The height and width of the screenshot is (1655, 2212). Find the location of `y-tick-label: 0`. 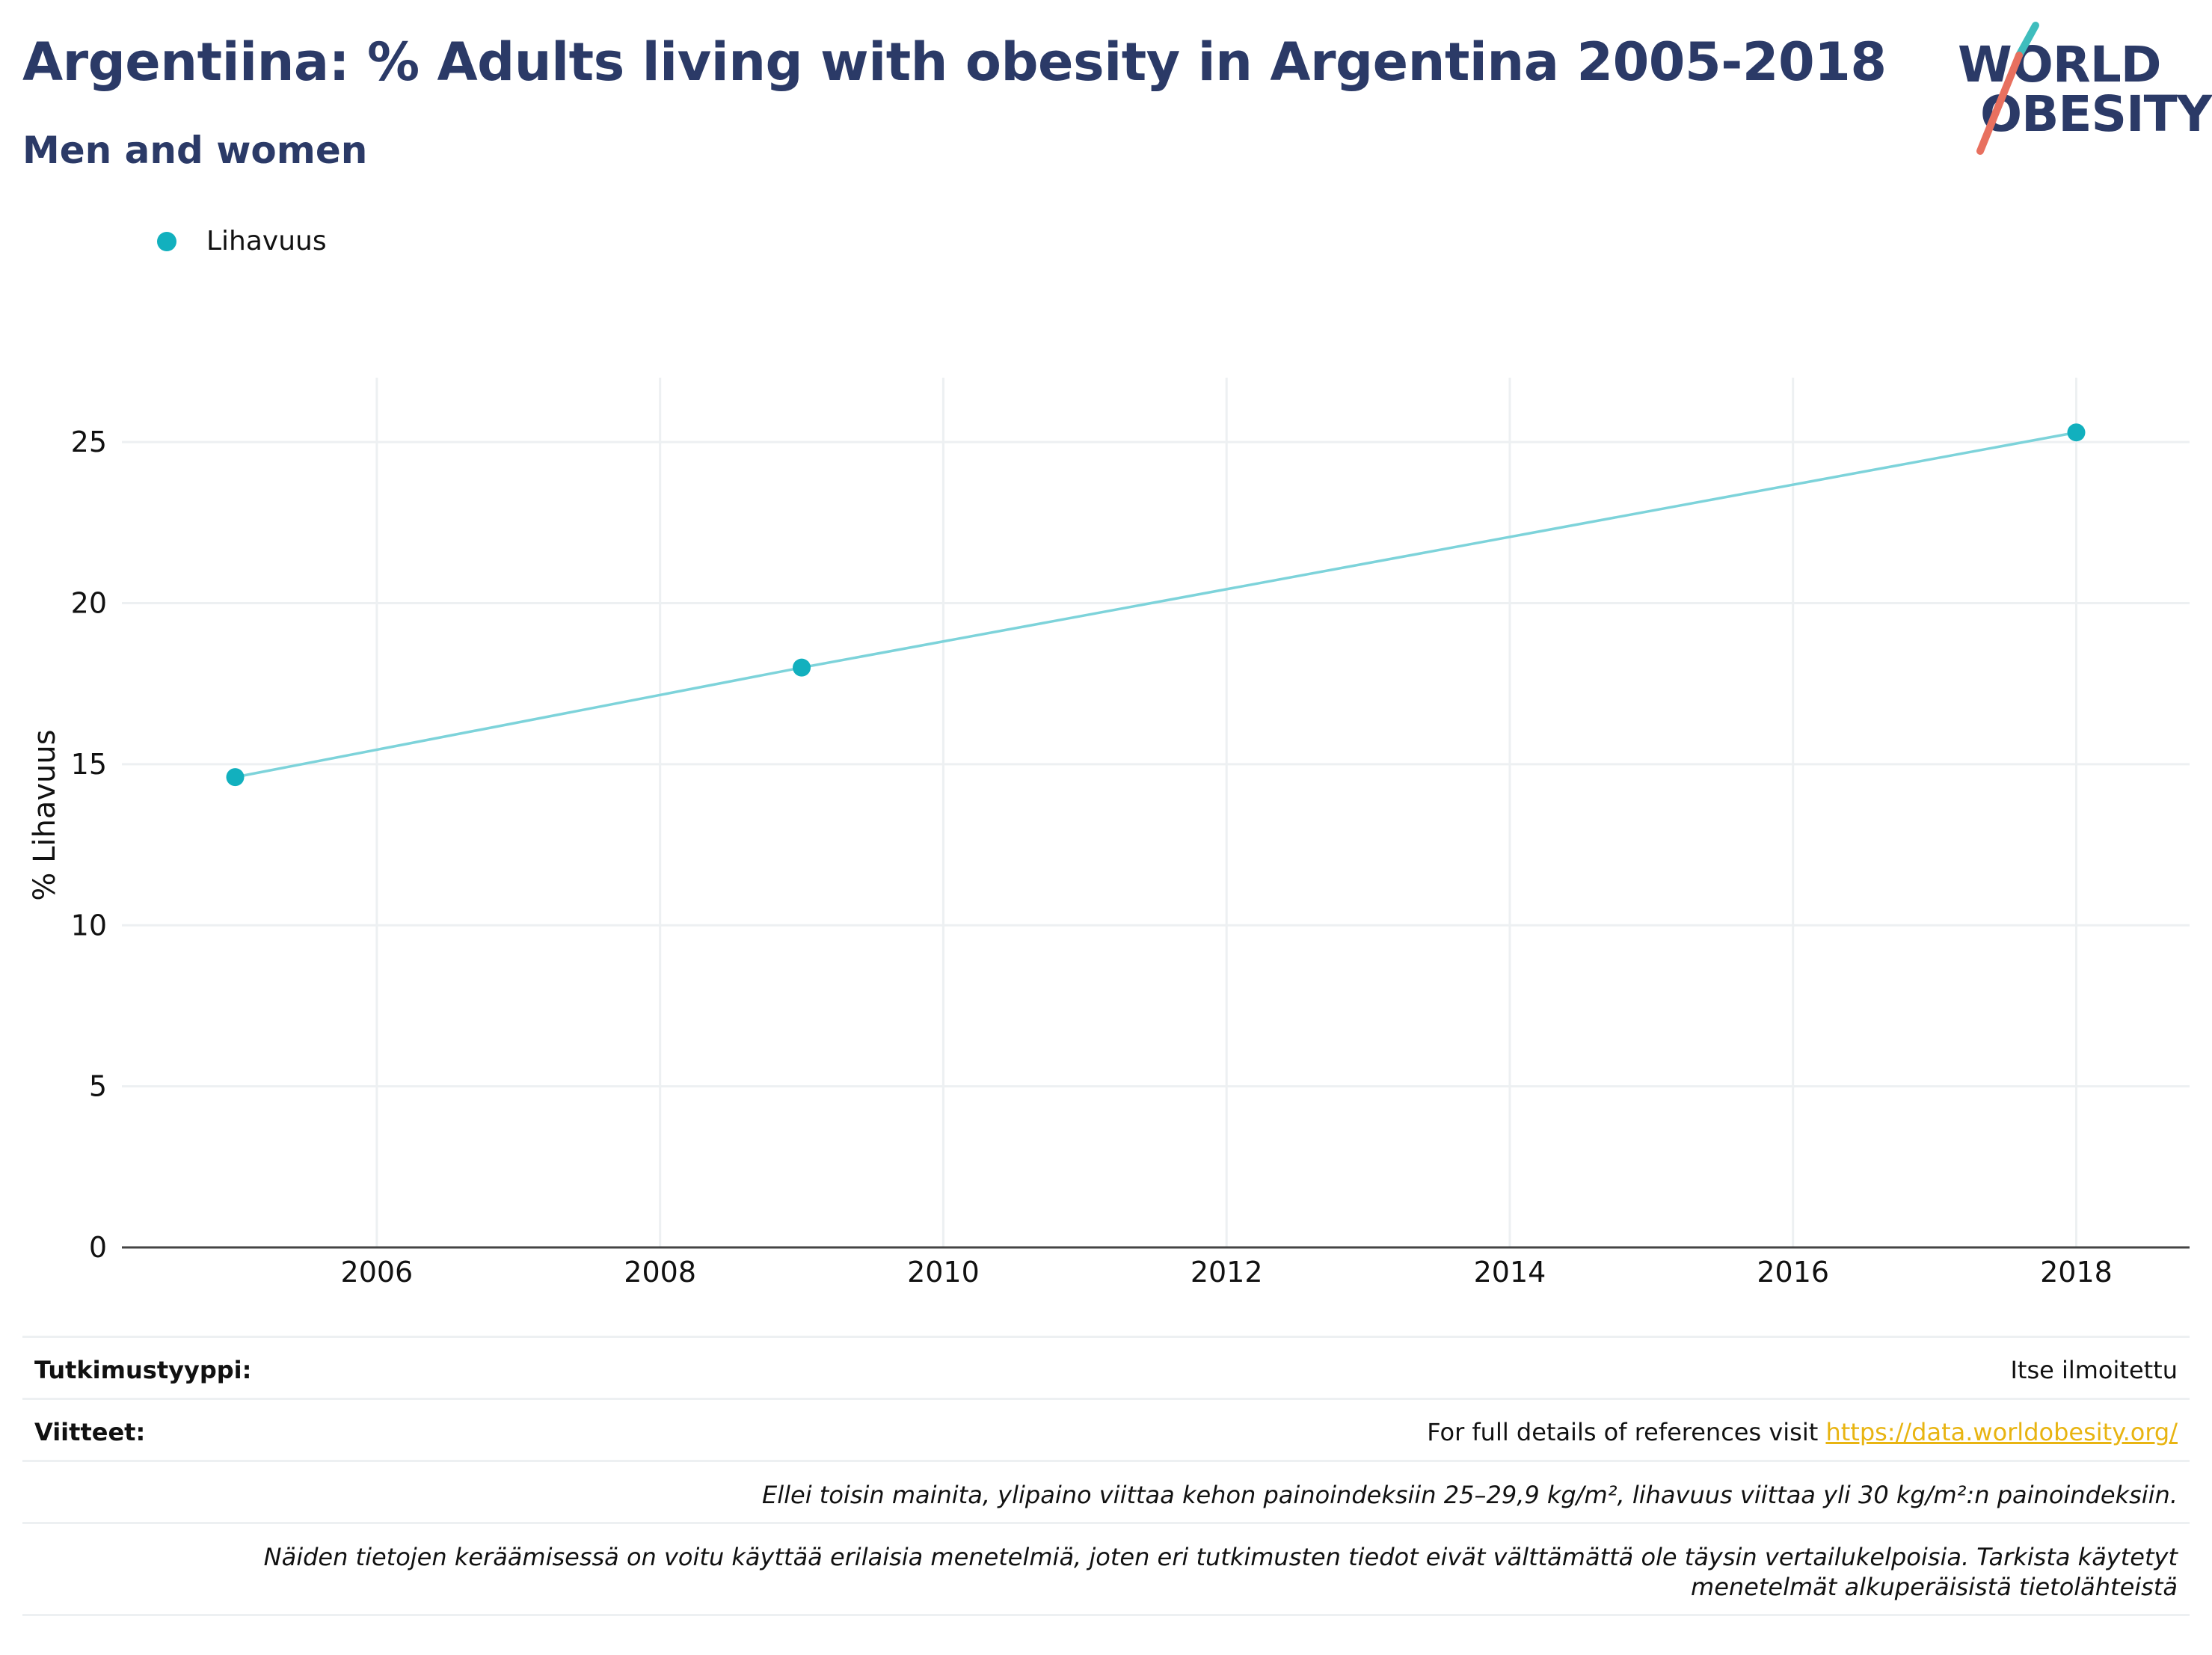

y-tick-label: 0 is located at coordinates (98, 1247).